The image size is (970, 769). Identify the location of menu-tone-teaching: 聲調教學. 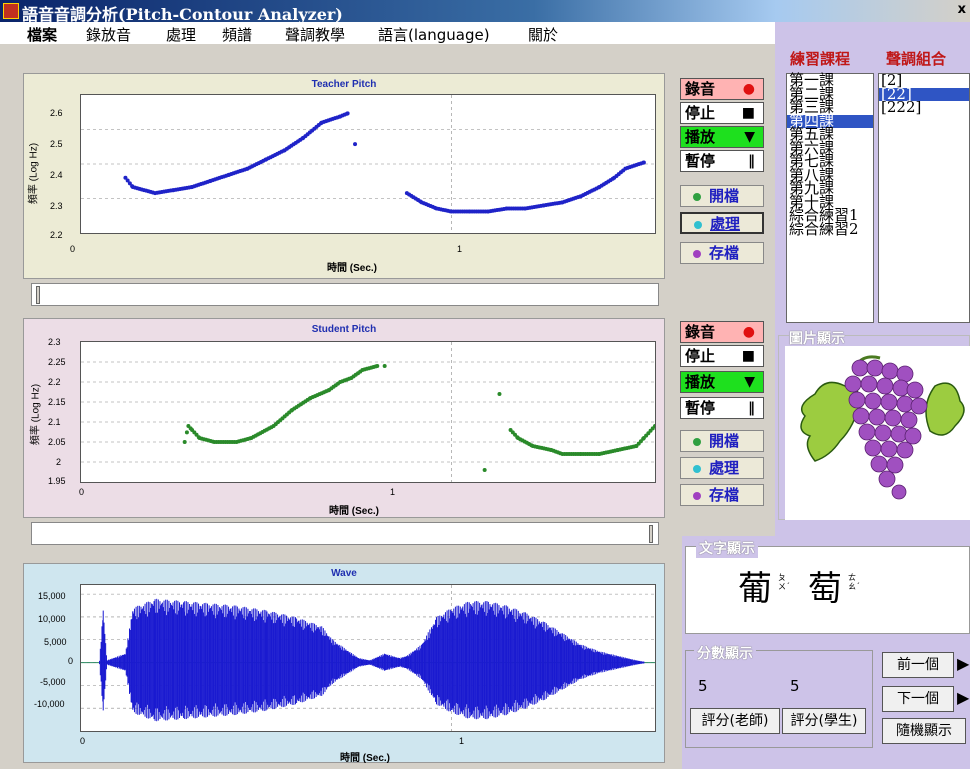
(315, 35).